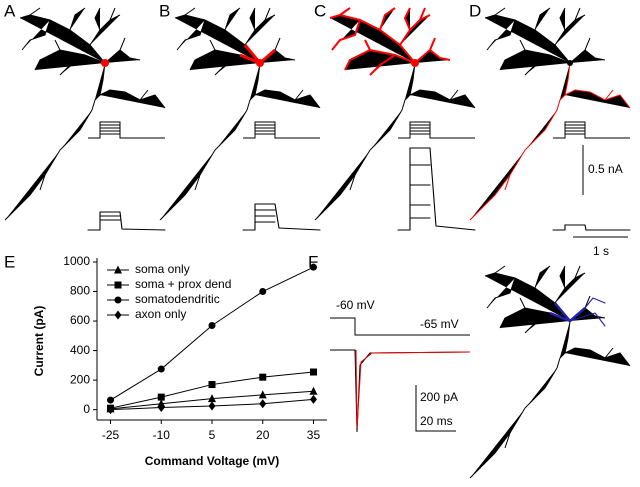 This screenshot has height=487, width=640. What do you see at coordinates (80, 350) in the screenshot?
I see `y-tick-label: 400` at bounding box center [80, 350].